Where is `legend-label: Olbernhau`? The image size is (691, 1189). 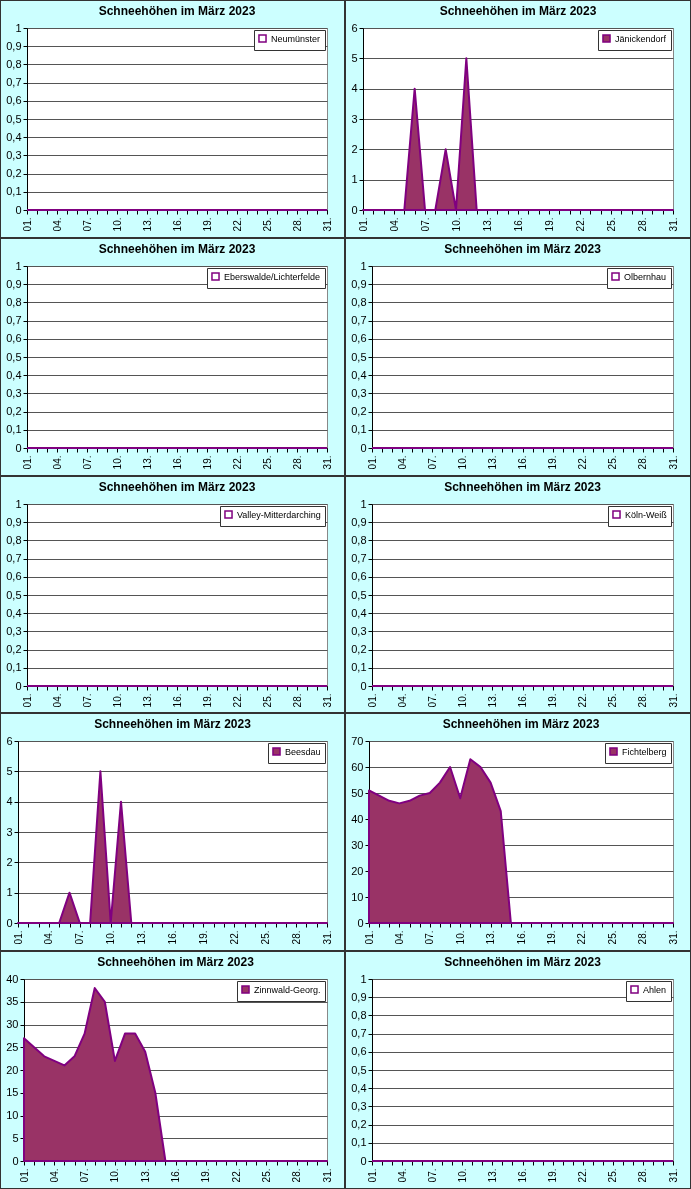
legend-label: Olbernhau is located at coordinates (645, 276).